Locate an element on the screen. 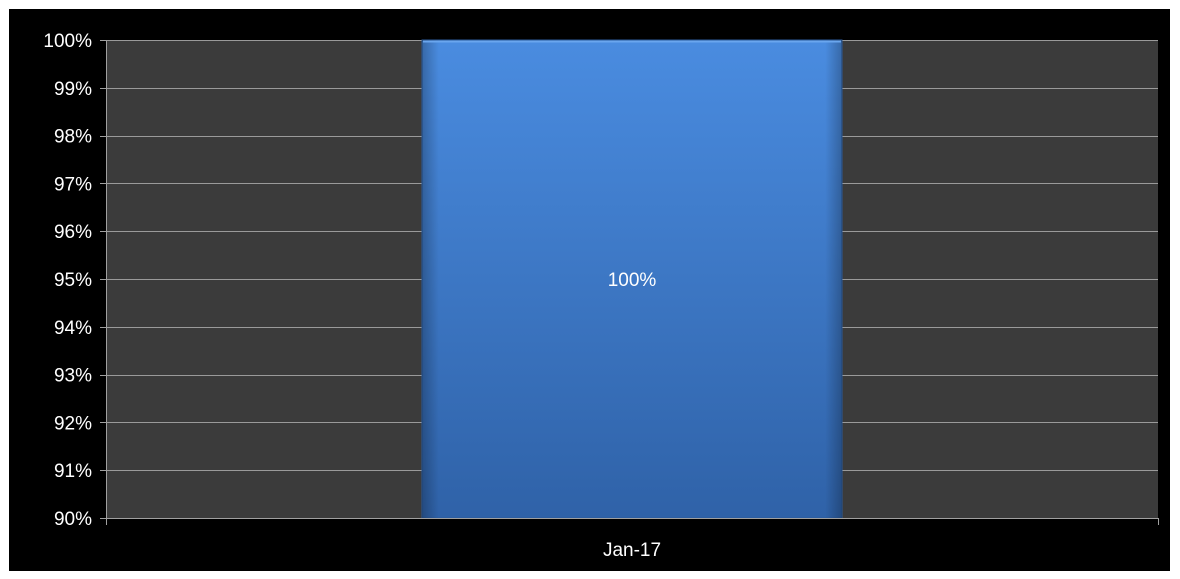 Image resolution: width=1180 pixels, height=579 pixels. y-tick-label: 97% is located at coordinates (73, 184).